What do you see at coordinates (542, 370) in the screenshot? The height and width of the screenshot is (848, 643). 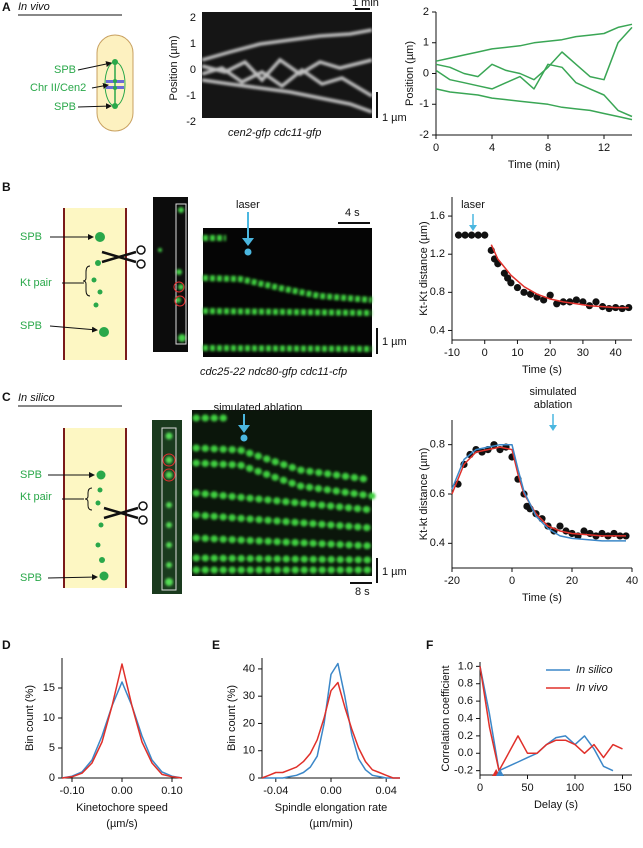 I see `x-axis-label: Time (s)` at bounding box center [542, 370].